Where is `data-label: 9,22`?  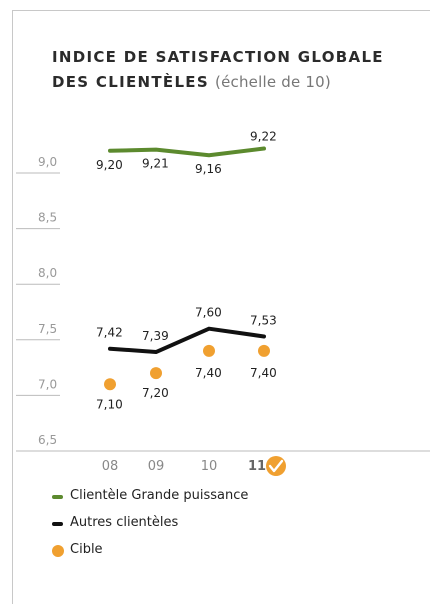
data-label: 9,22 is located at coordinates (263, 137).